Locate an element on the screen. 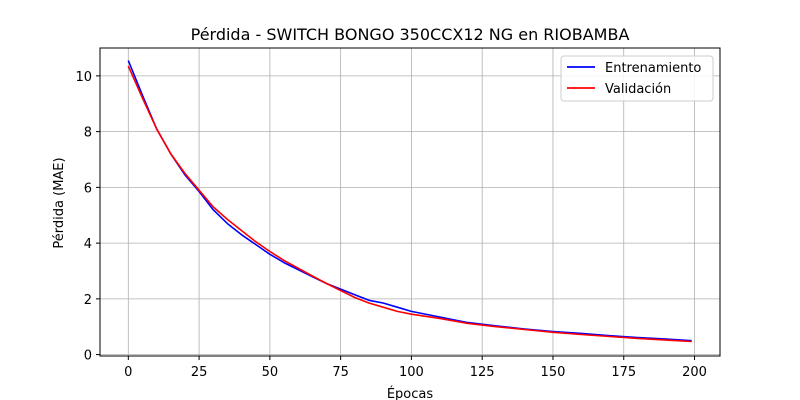 Image resolution: width=800 pixels, height=400 pixels. legend-item: Validación is located at coordinates (619, 89).